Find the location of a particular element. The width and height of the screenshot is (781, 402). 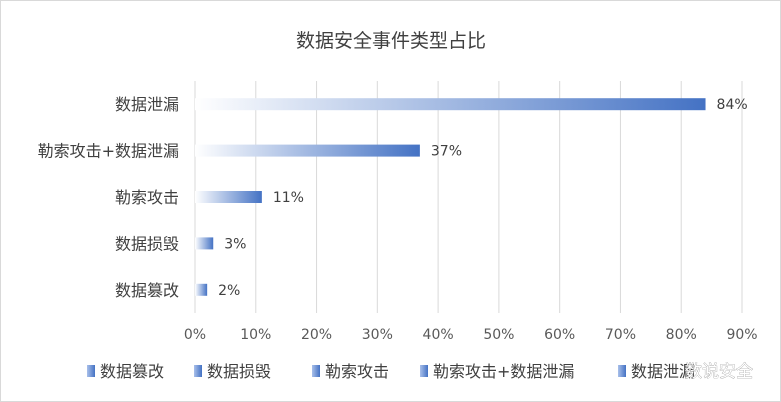

x-tick-label: 20% is located at coordinates (316, 335).